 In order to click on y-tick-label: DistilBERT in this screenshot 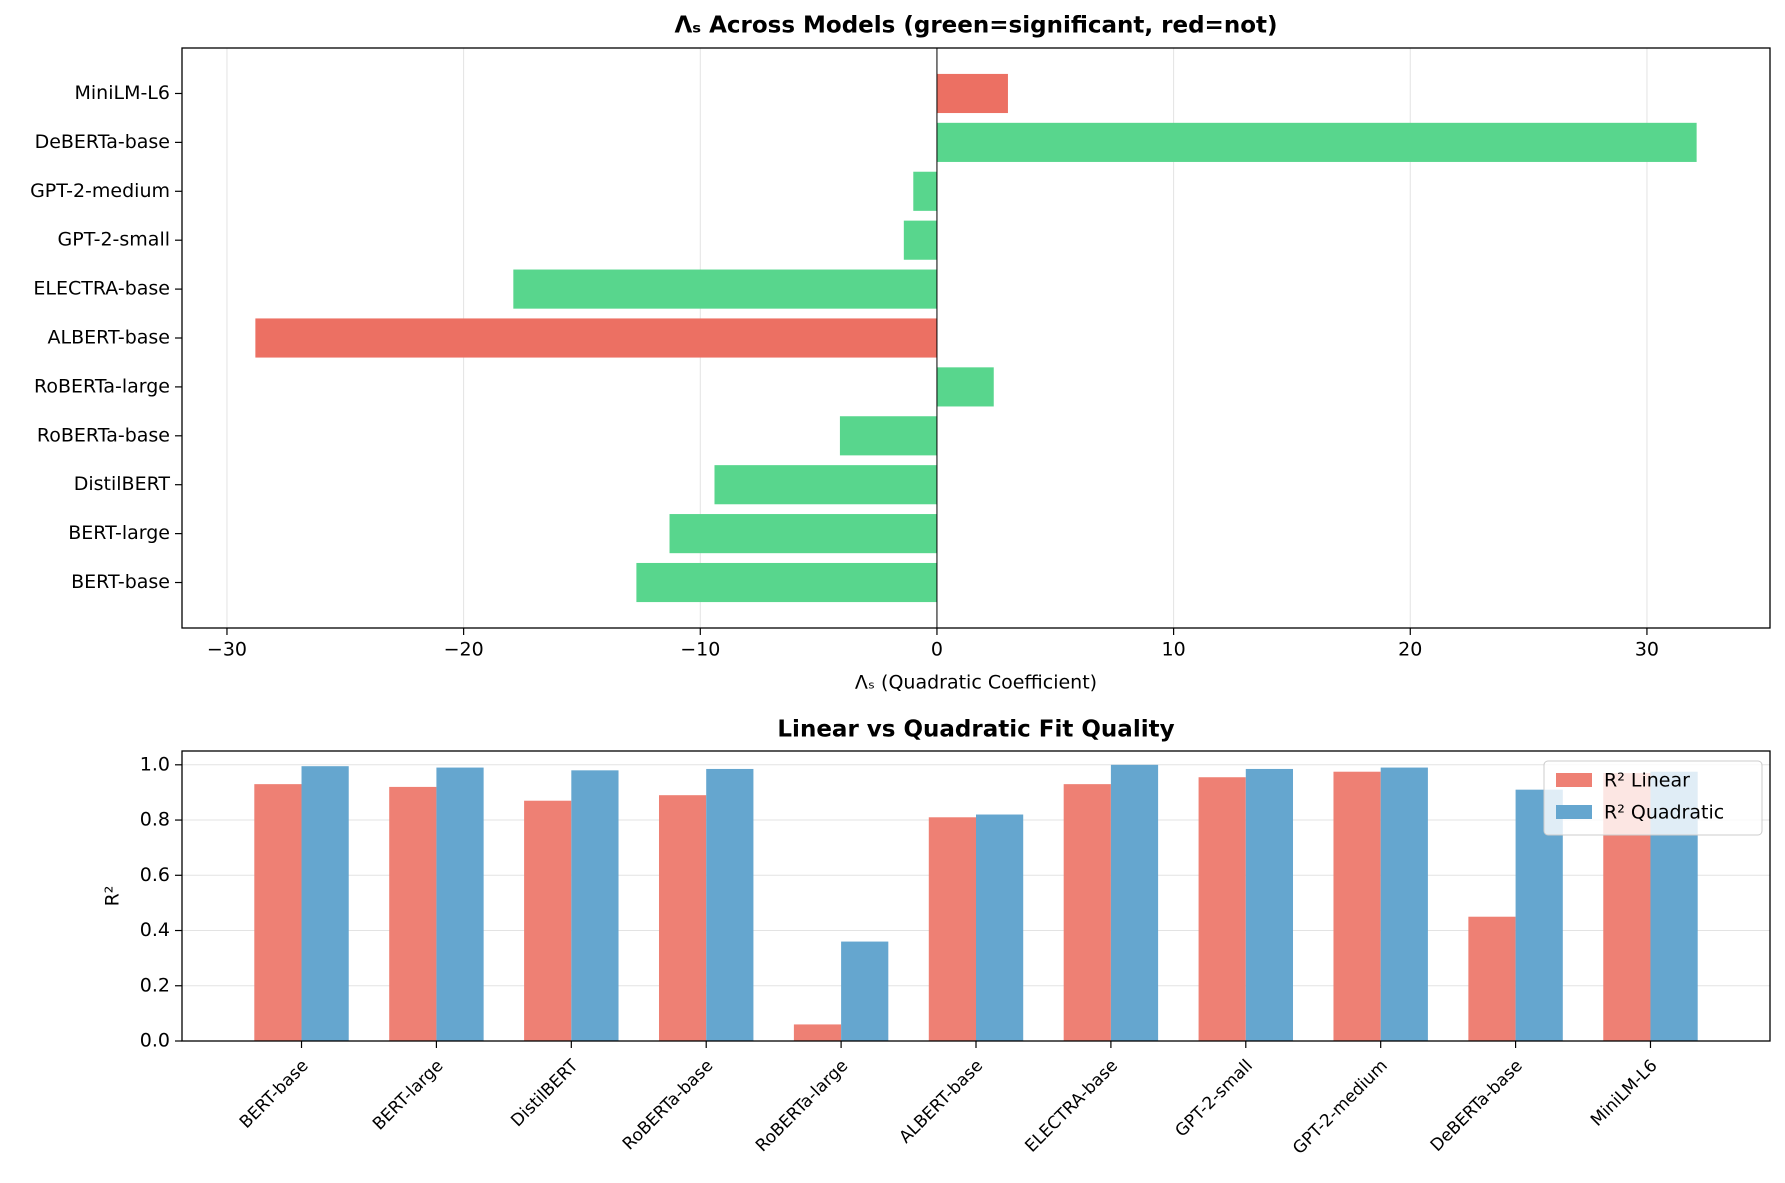, I will do `click(122, 484)`.